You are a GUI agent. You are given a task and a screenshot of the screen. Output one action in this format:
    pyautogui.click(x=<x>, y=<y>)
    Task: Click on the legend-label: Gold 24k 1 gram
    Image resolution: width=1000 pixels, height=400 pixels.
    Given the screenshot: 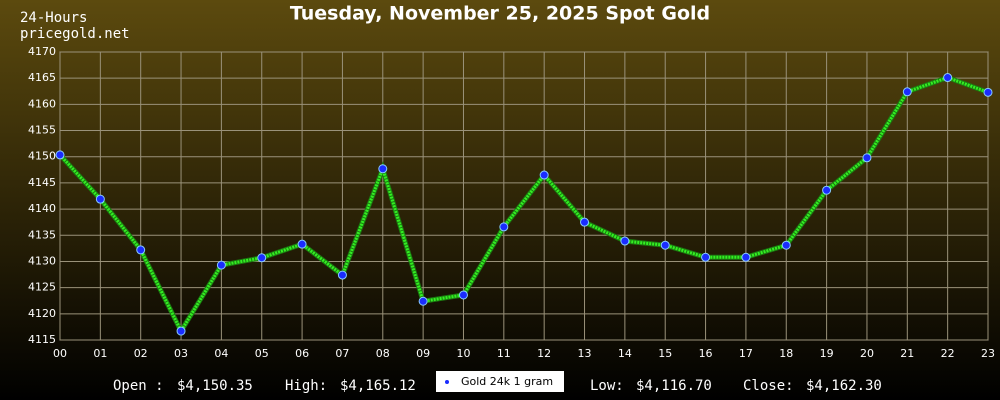 What is the action you would take?
    pyautogui.click(x=507, y=381)
    